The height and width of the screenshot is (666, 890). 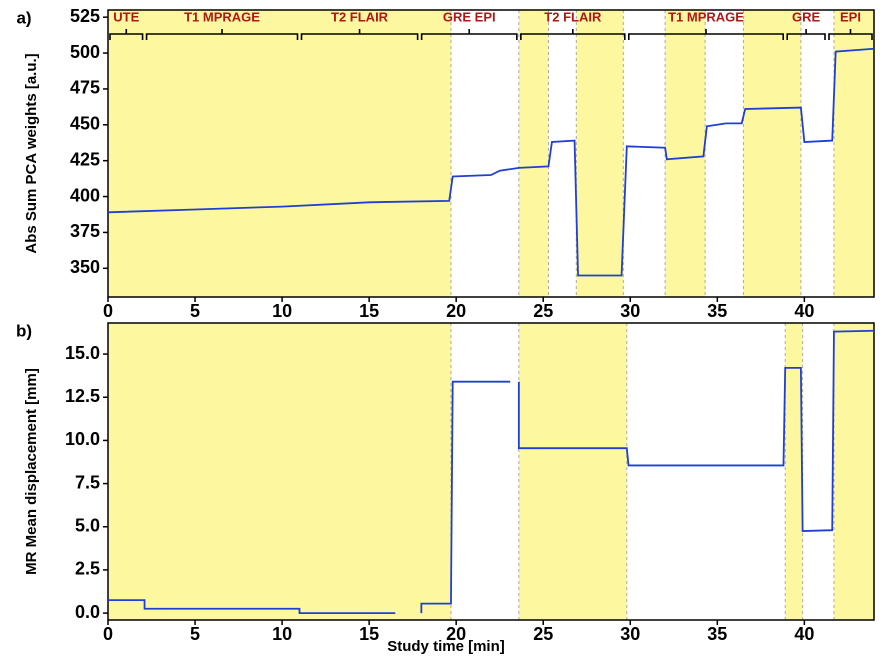 I want to click on y-tick-label: 525, so click(x=85, y=16).